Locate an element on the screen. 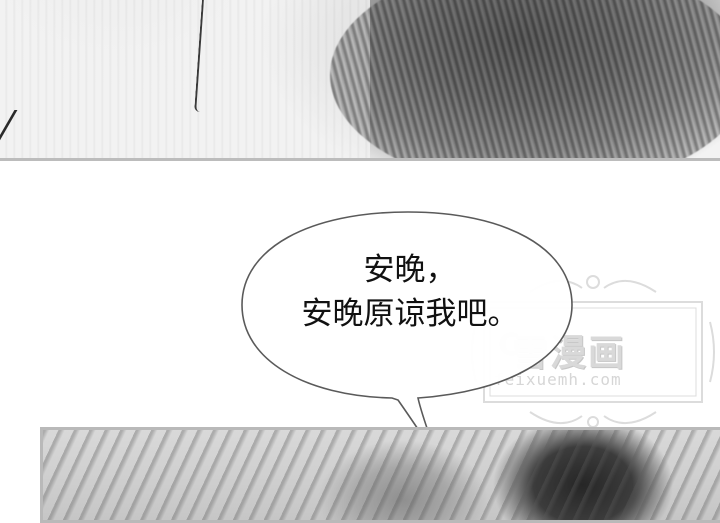  speech-line-2: 安晚原谅我吧。 is located at coordinates (410, 314).